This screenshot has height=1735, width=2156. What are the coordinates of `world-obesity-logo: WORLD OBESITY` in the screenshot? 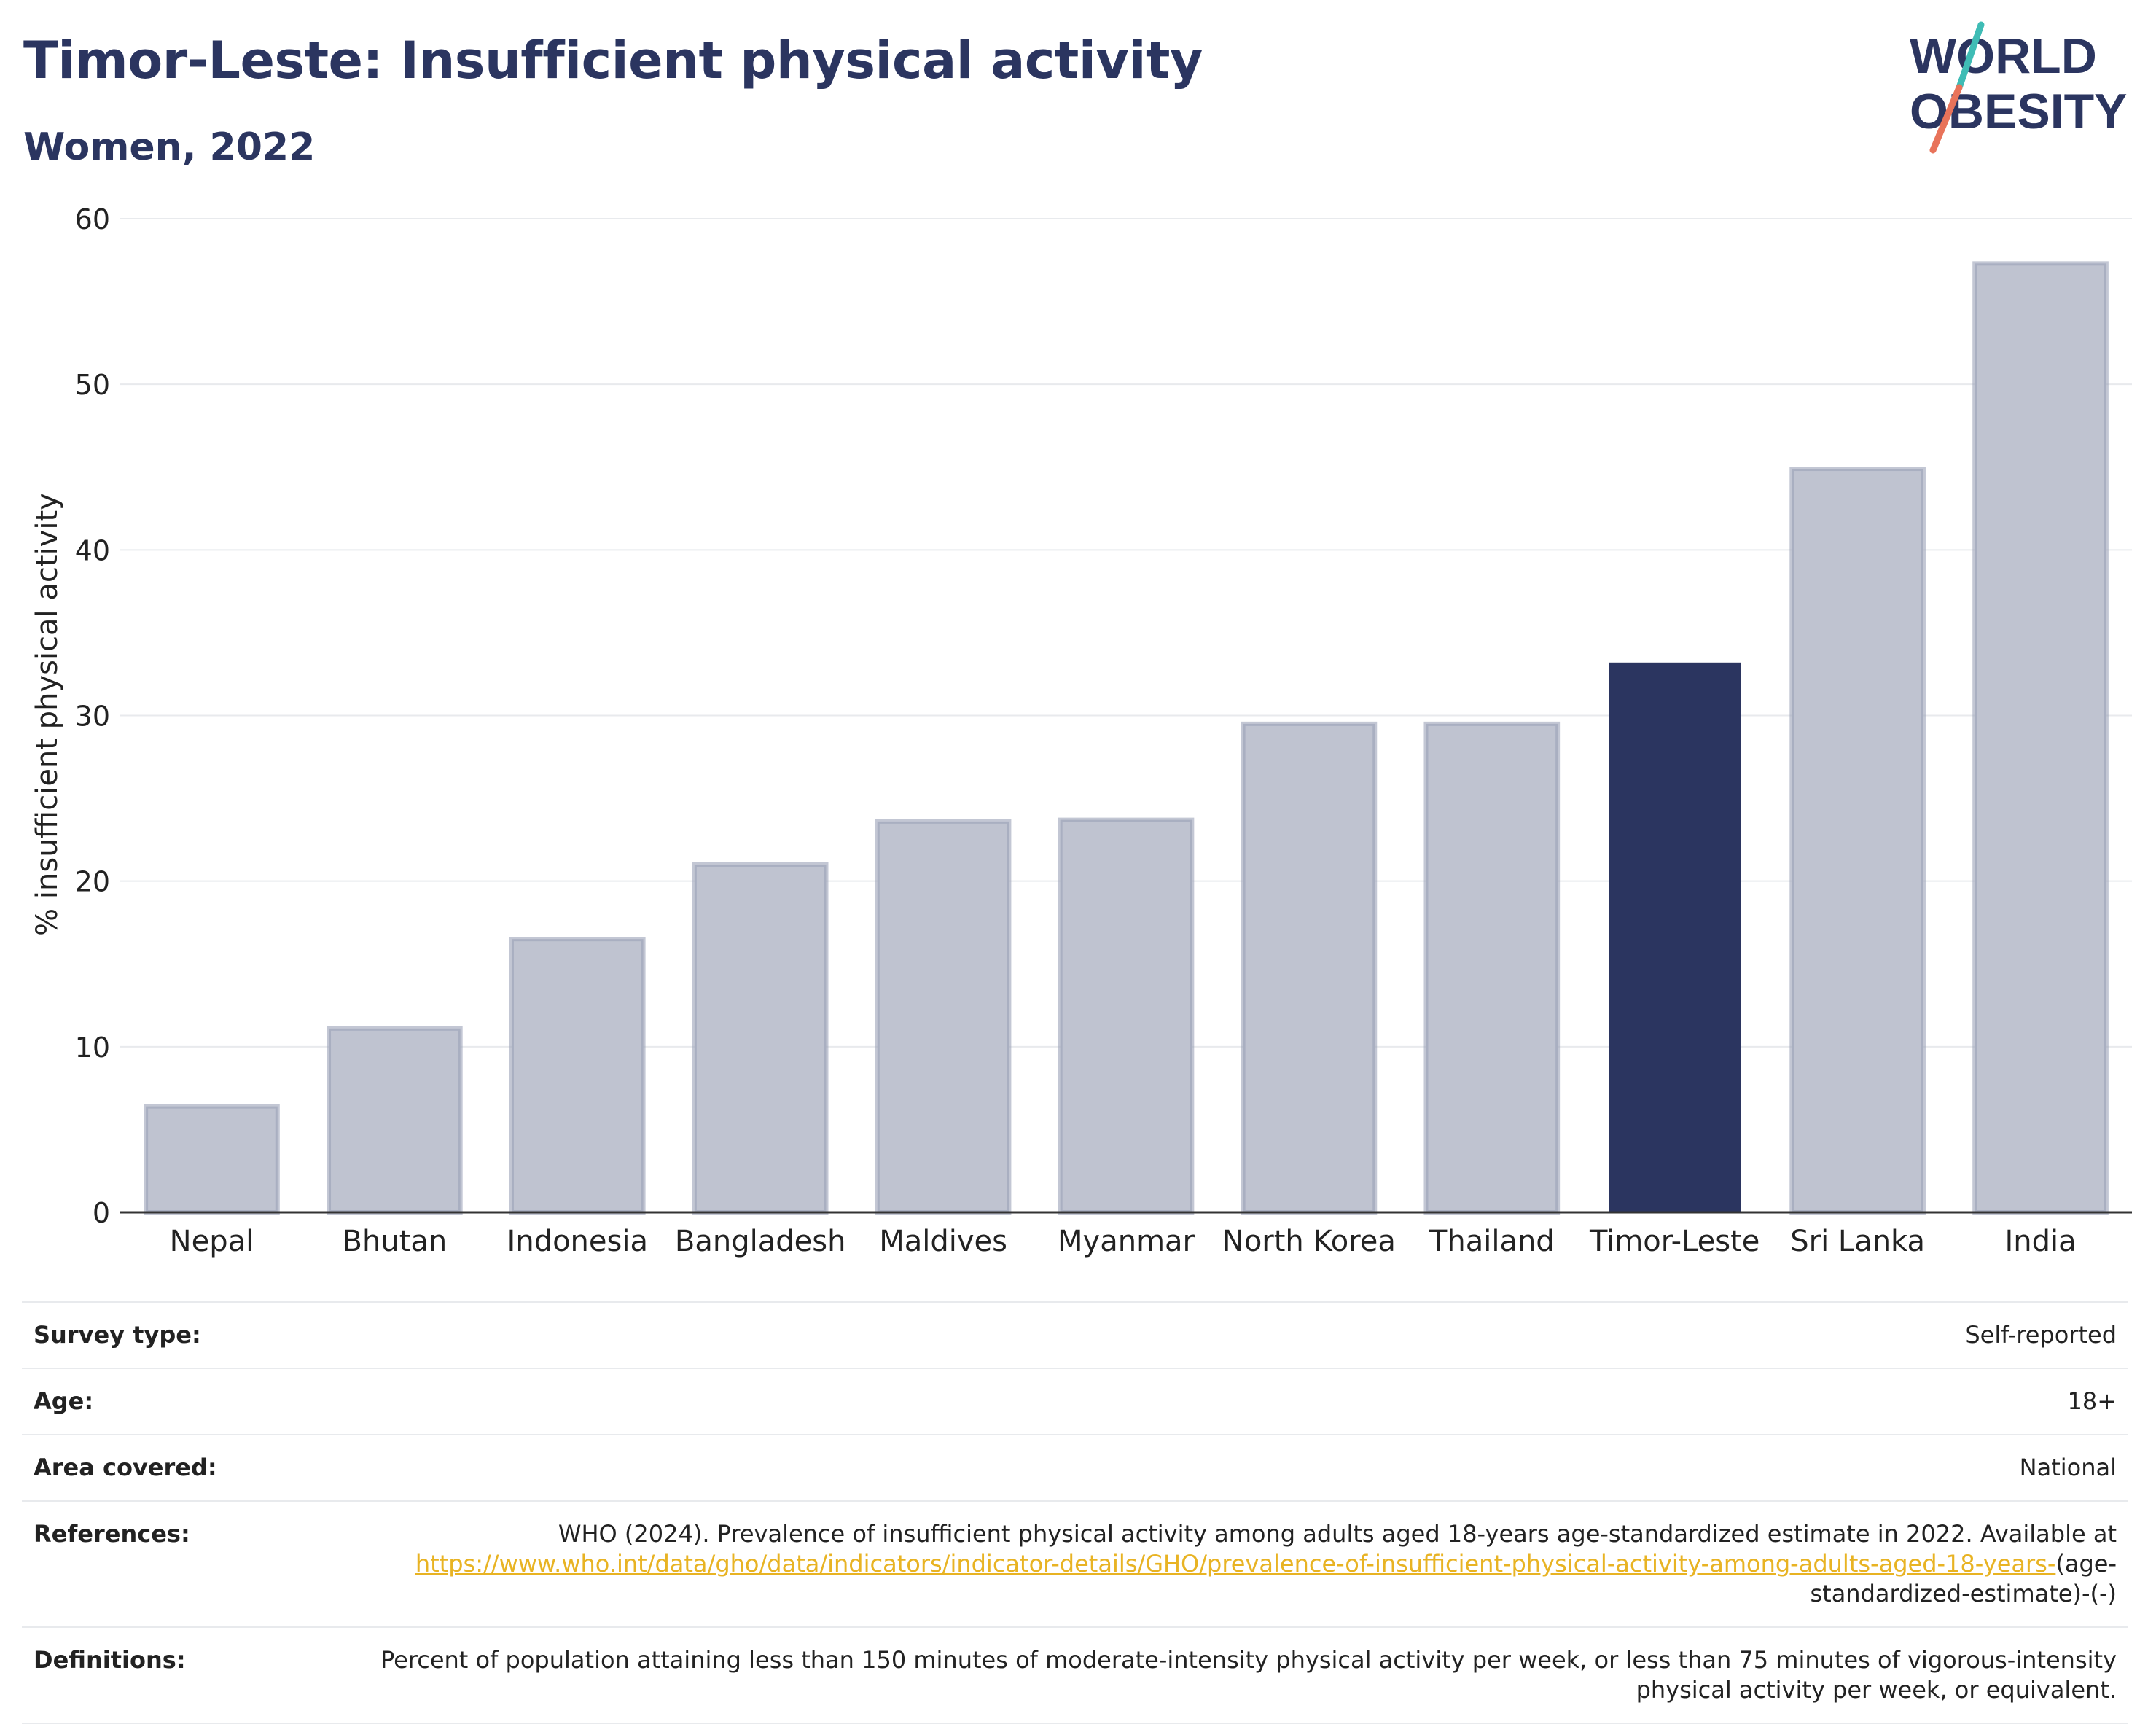 It's located at (2019, 87).